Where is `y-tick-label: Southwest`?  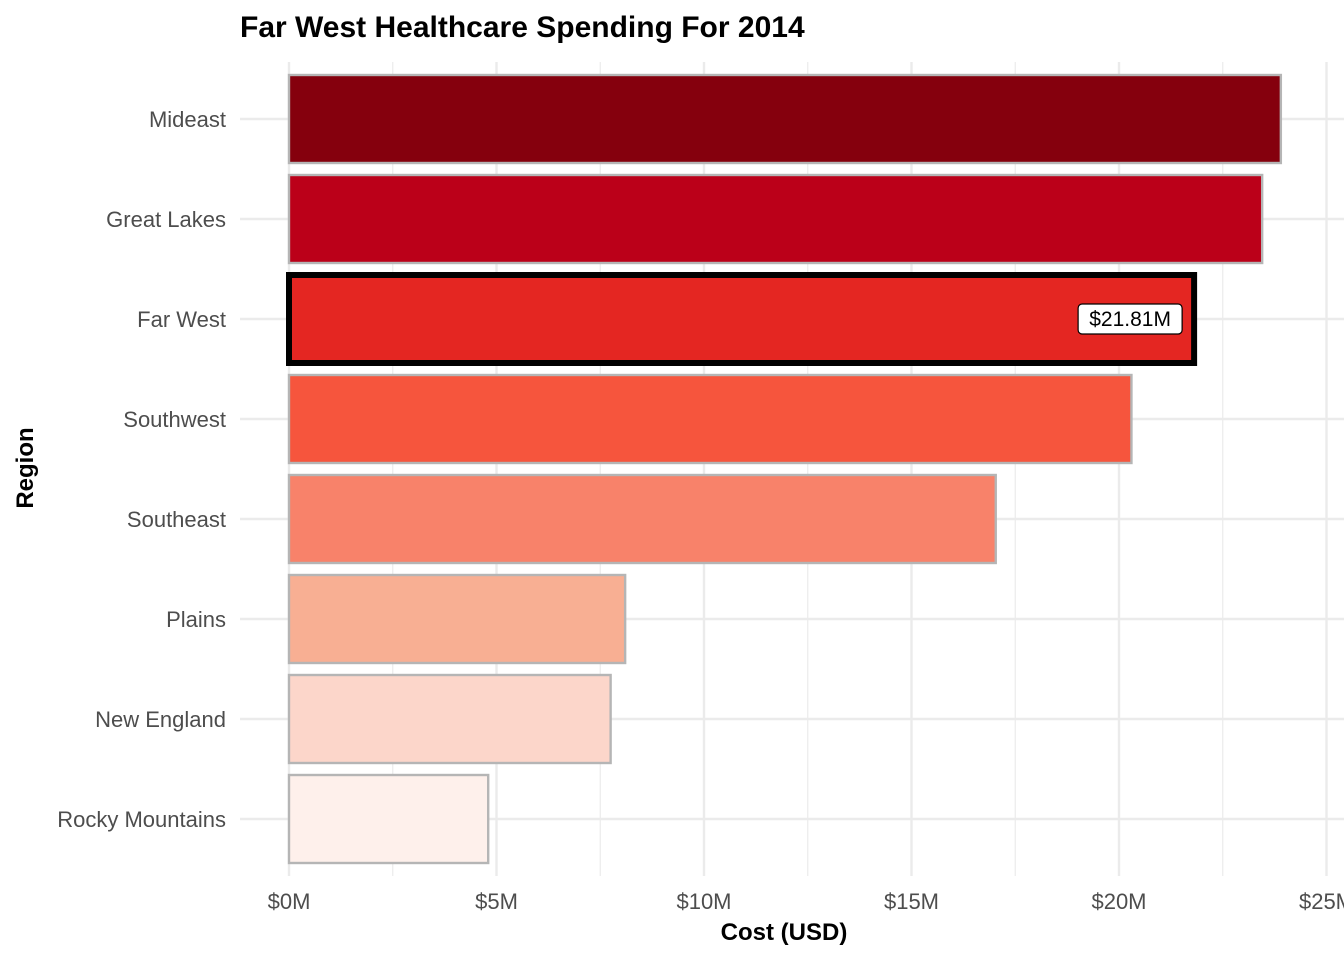 y-tick-label: Southwest is located at coordinates (174, 419).